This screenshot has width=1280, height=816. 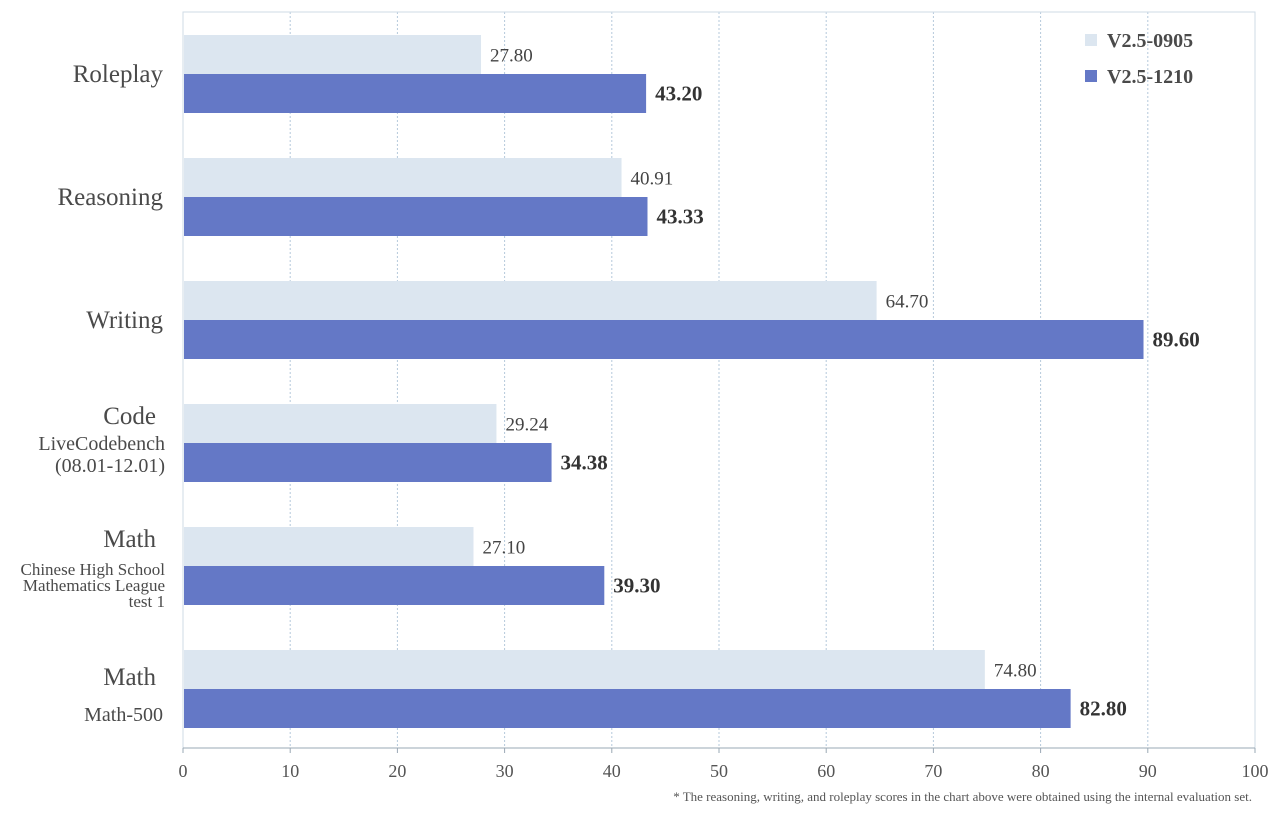 I want to click on data-label: 34.38, so click(x=584, y=463).